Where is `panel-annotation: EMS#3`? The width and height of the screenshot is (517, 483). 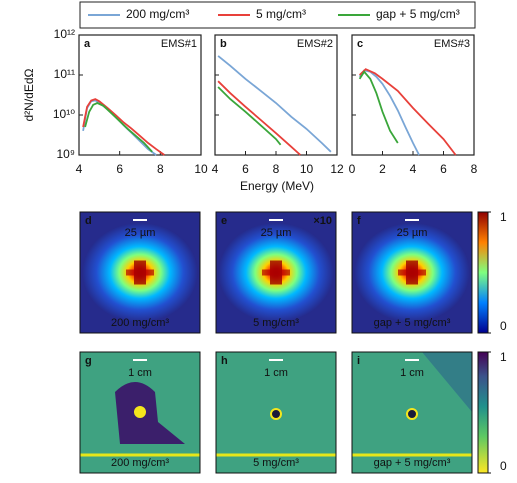 panel-annotation: EMS#3 is located at coordinates (452, 44).